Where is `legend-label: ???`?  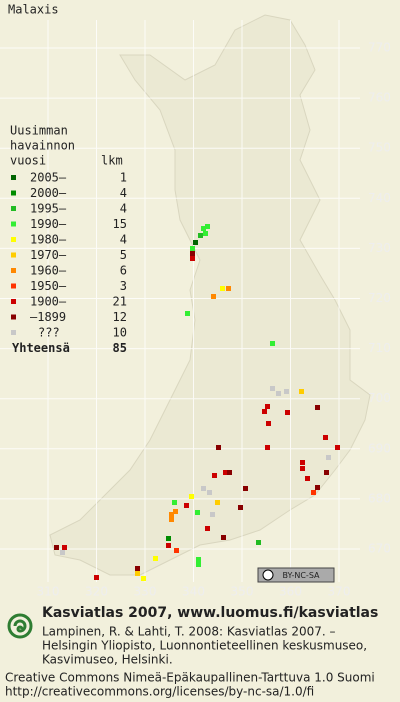 legend-label: ??? is located at coordinates (49, 333).